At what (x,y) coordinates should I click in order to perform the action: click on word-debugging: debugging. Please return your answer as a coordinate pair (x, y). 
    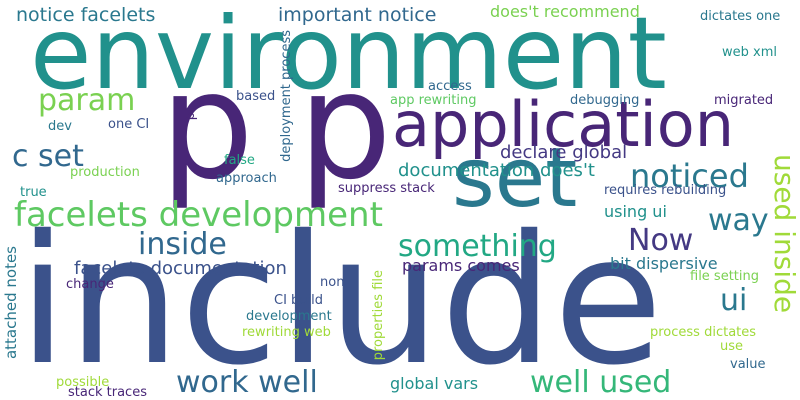
    Looking at the image, I should click on (605, 100).